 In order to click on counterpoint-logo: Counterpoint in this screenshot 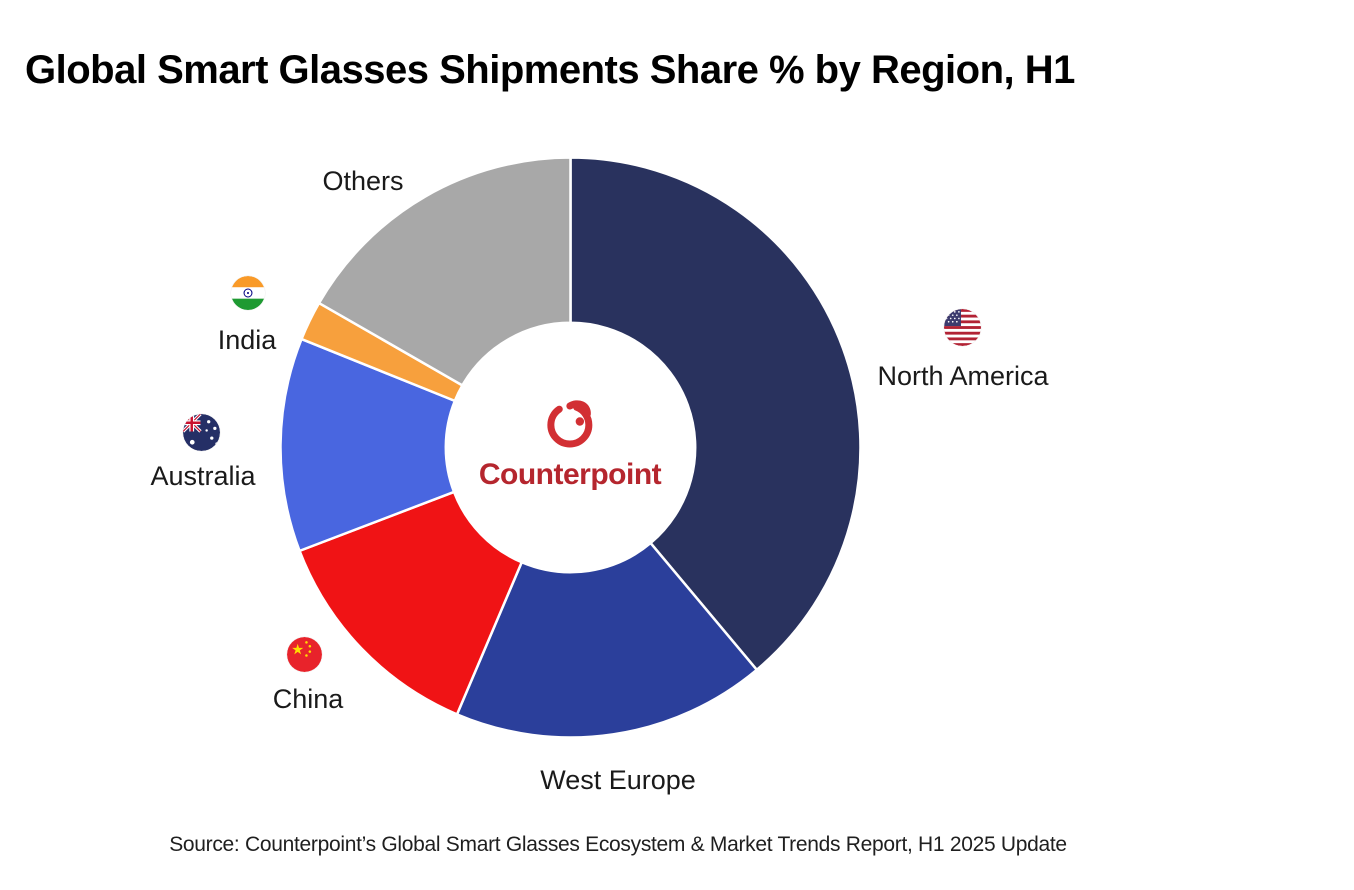, I will do `click(570, 442)`.